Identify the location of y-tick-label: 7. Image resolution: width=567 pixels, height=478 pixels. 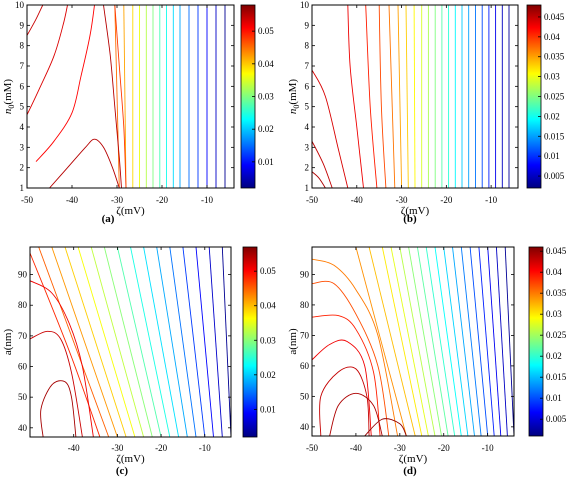
(307, 66).